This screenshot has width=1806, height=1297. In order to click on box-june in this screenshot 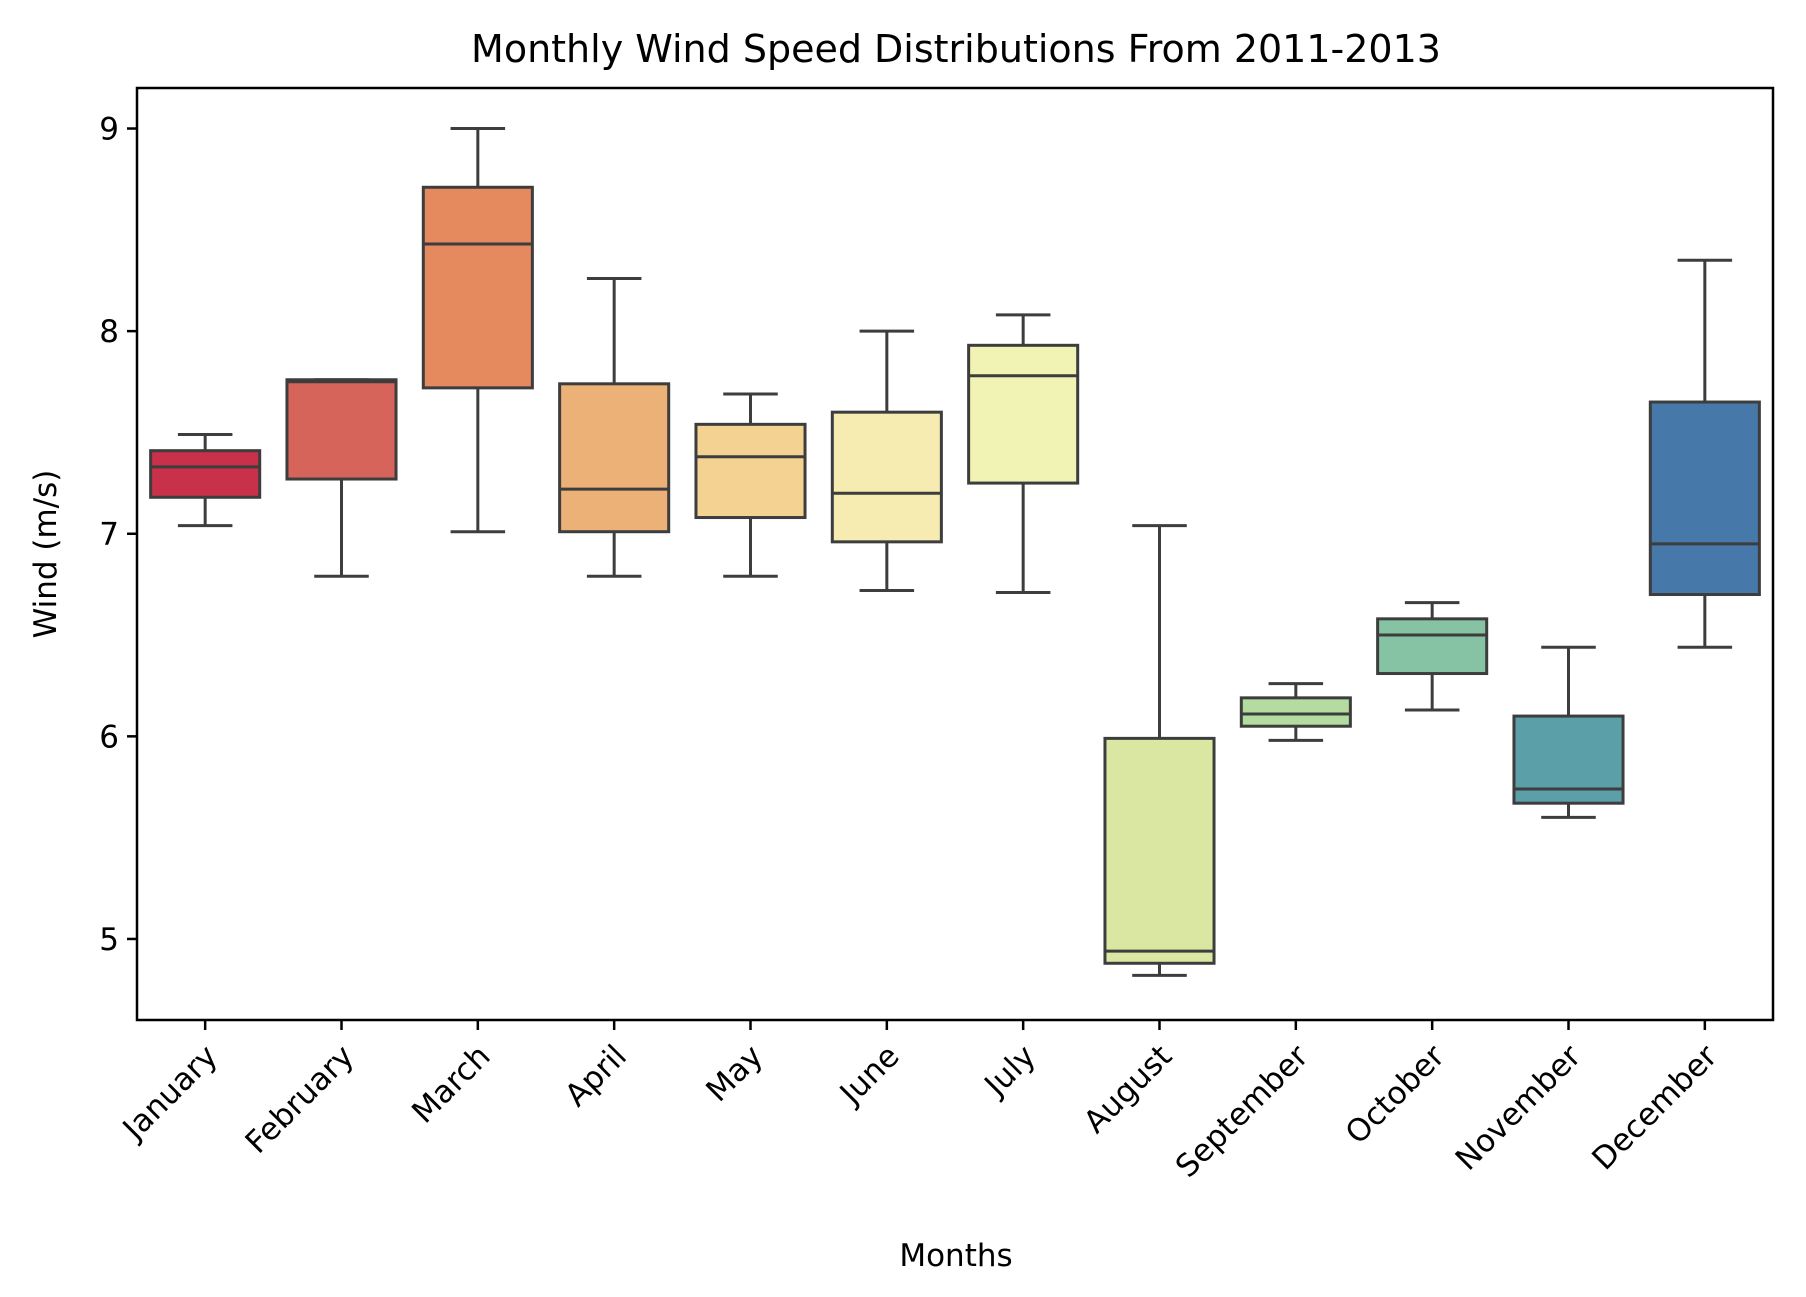, I will do `click(886, 460)`.